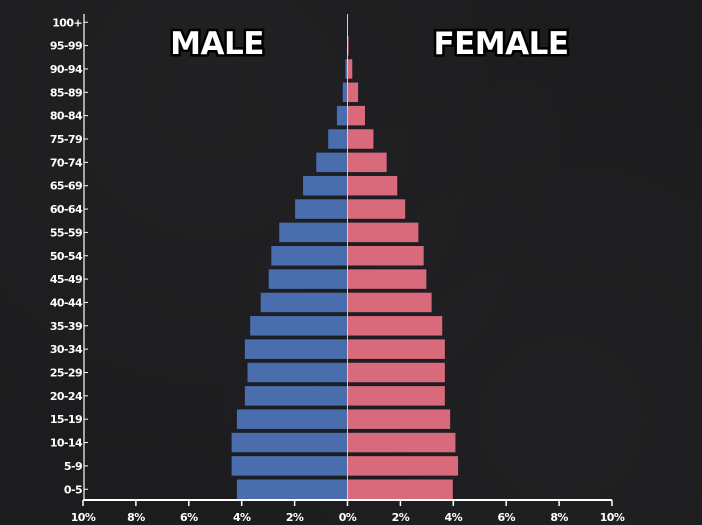  Describe the element at coordinates (66, 232) in the screenshot. I see `age-label-55-59: 55-59` at that location.